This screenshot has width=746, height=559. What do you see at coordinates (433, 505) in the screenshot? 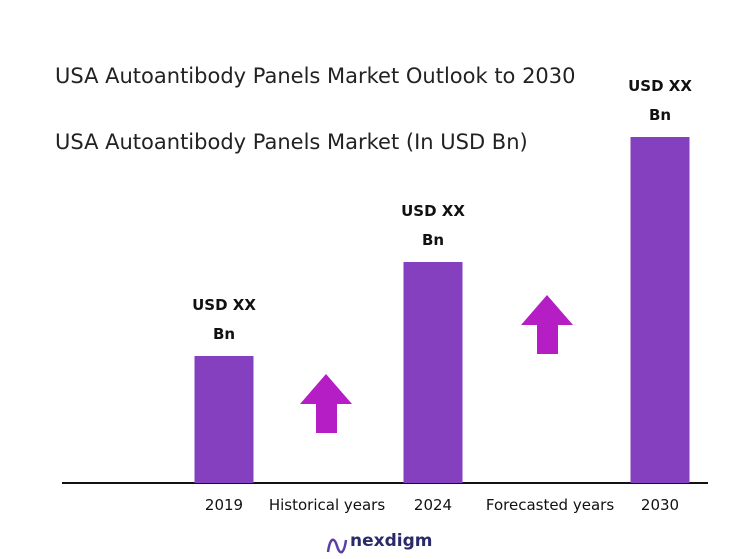
I see `x-tick-label: 2024` at bounding box center [433, 505].